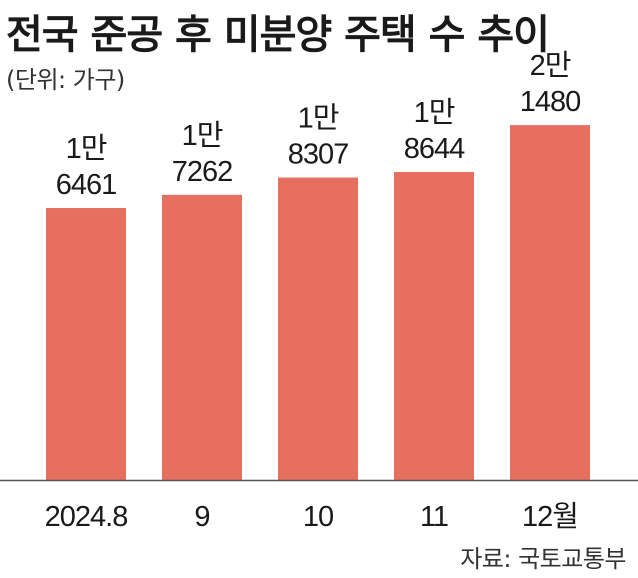 The width and height of the screenshot is (638, 578). Describe the element at coordinates (65, 80) in the screenshot. I see `unit-label: (단위: 가구)` at that location.